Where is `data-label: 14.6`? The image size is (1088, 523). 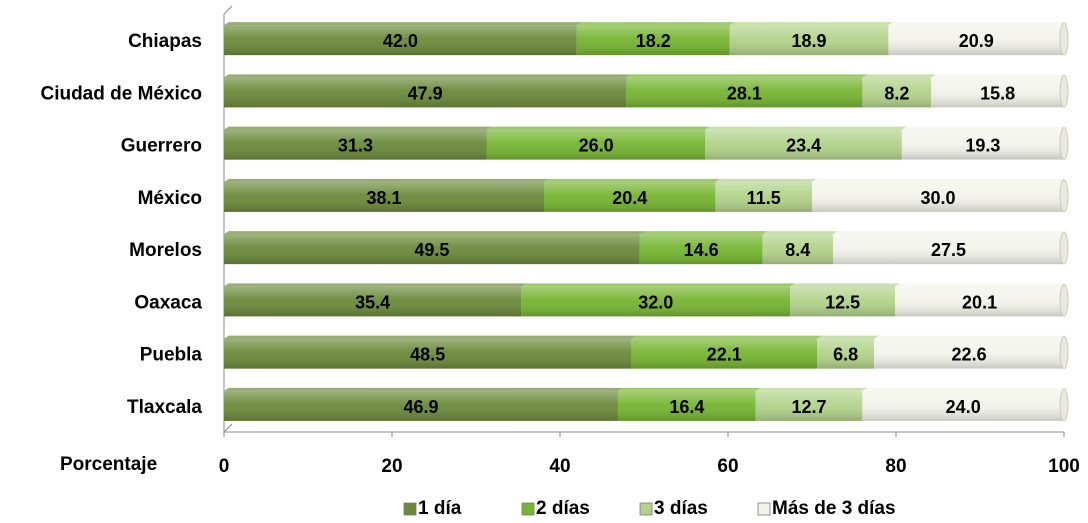
data-label: 14.6 is located at coordinates (701, 250).